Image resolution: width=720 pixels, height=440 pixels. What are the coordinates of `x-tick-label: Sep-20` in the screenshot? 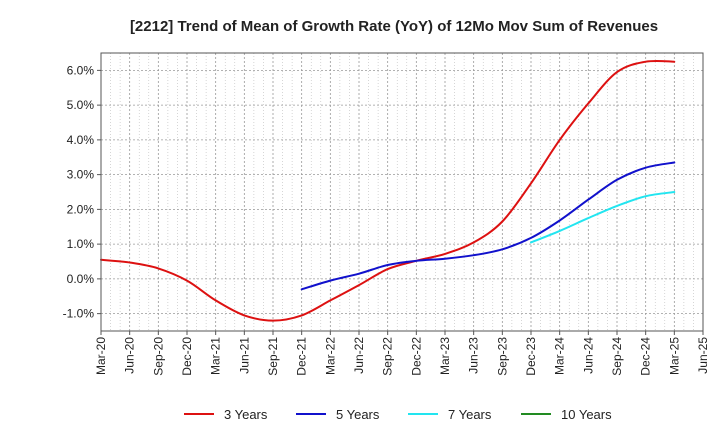 It's located at (158, 356).